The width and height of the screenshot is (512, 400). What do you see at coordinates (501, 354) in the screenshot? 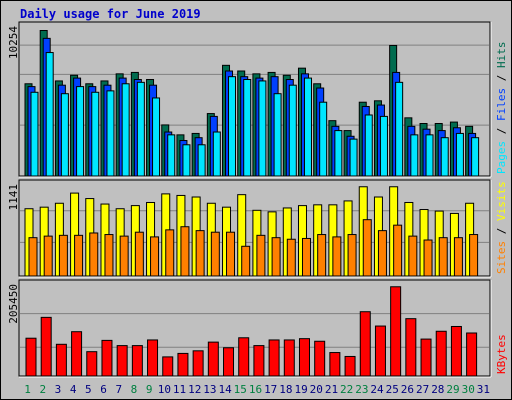
I see `legend-kbytes: KBytes` at bounding box center [501, 354].